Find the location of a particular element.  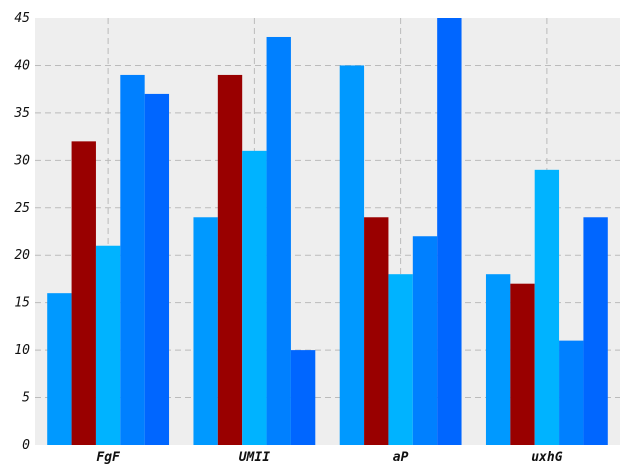

x-axis: FgF UMII aP uxhG is located at coordinates (329, 457).